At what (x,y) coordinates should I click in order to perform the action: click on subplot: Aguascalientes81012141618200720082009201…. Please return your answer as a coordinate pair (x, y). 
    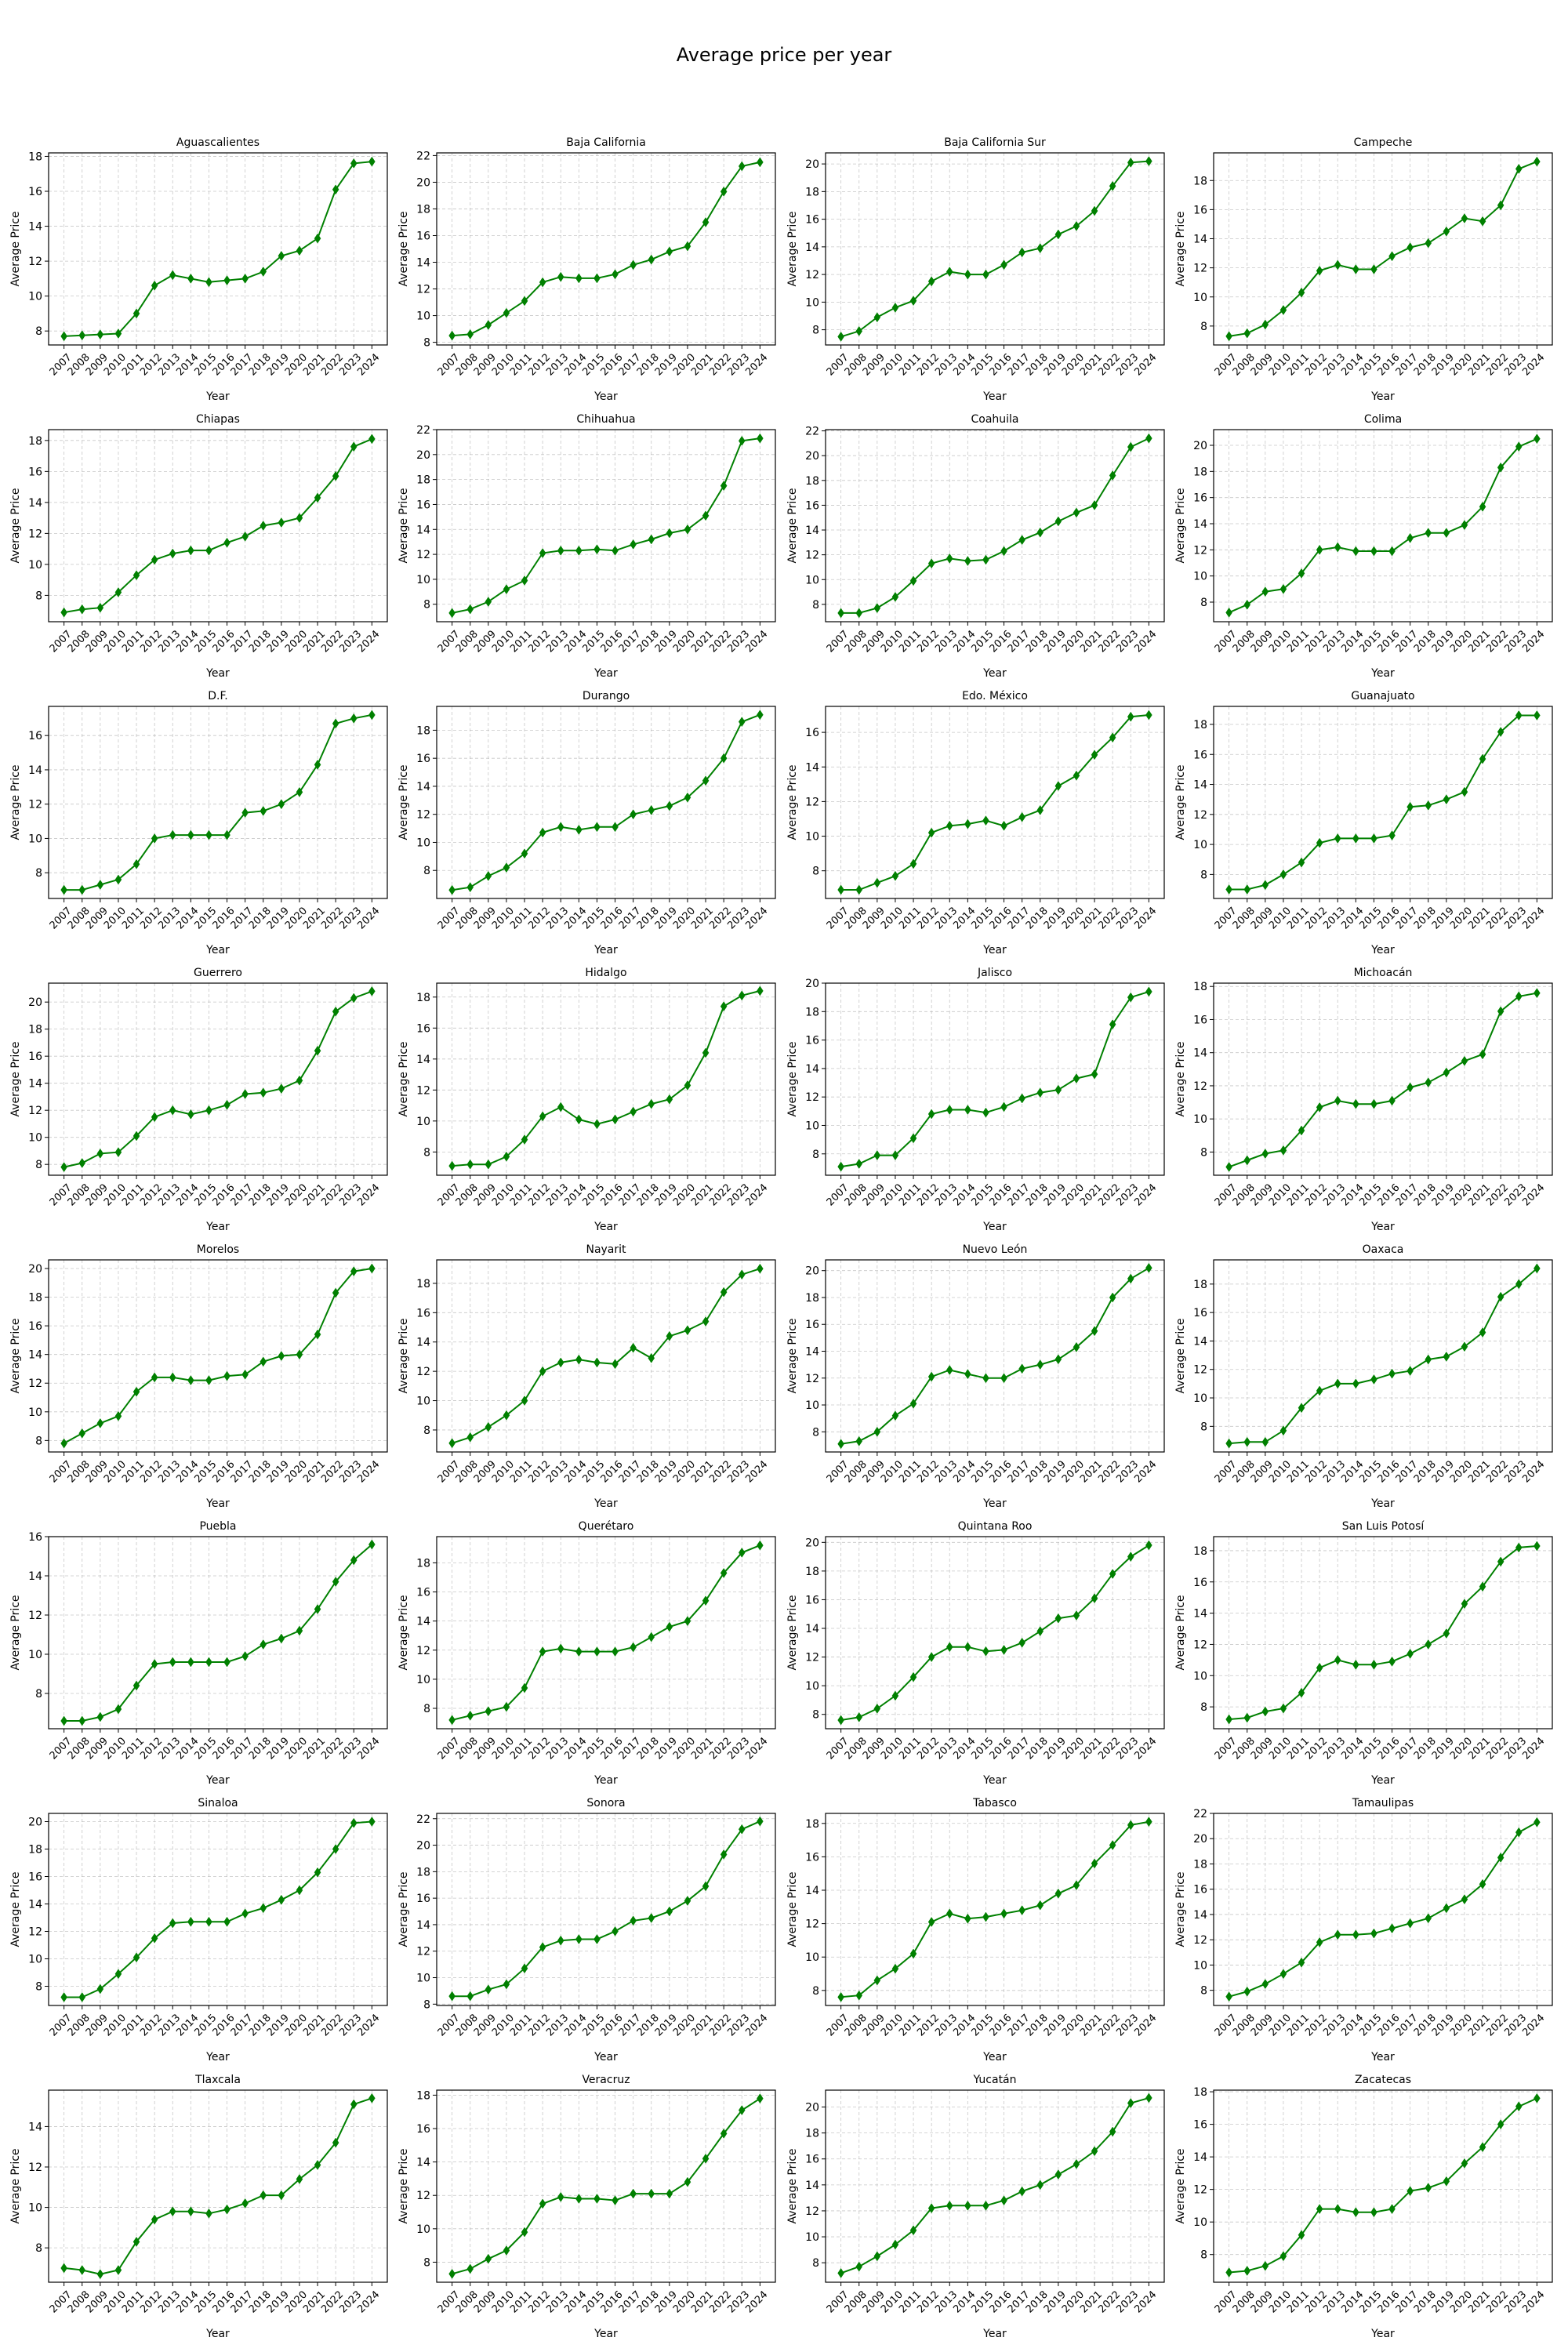
    Looking at the image, I should click on (198, 269).